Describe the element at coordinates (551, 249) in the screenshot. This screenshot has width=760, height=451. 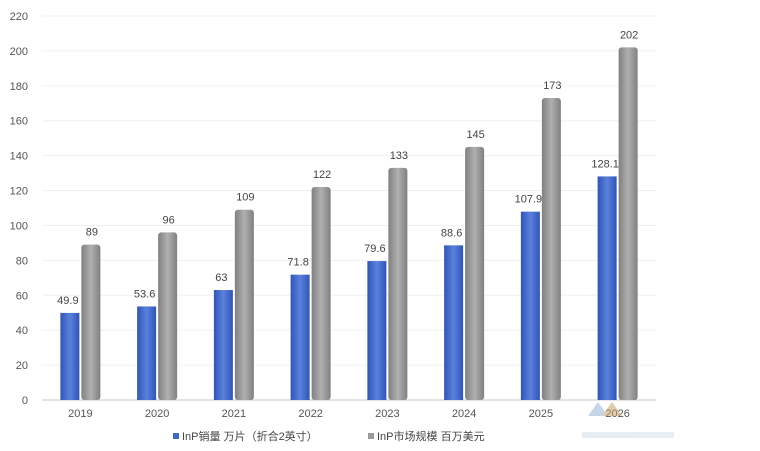
I see `bar-inp-market-2025` at that location.